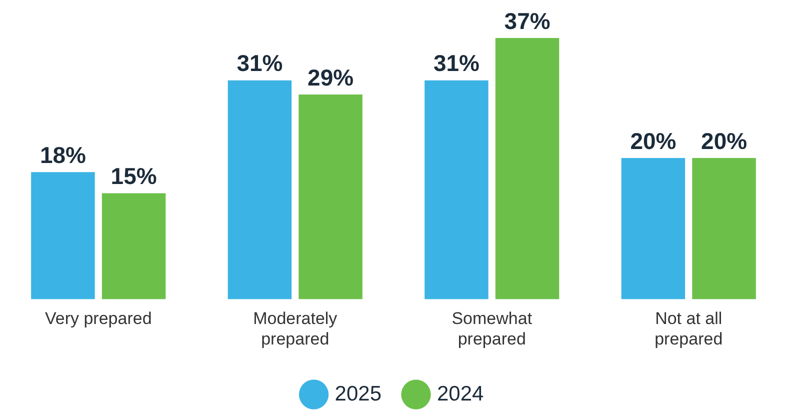 The width and height of the screenshot is (787, 419). What do you see at coordinates (527, 21) in the screenshot?
I see `data-label: 37%` at bounding box center [527, 21].